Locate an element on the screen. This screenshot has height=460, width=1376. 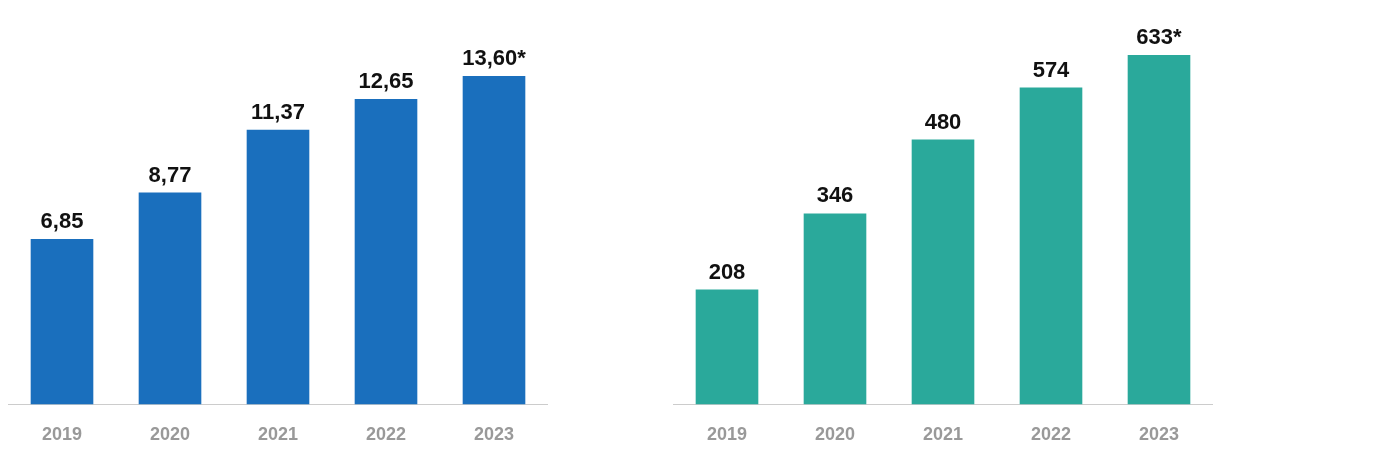
data-label: 208 is located at coordinates (727, 271).